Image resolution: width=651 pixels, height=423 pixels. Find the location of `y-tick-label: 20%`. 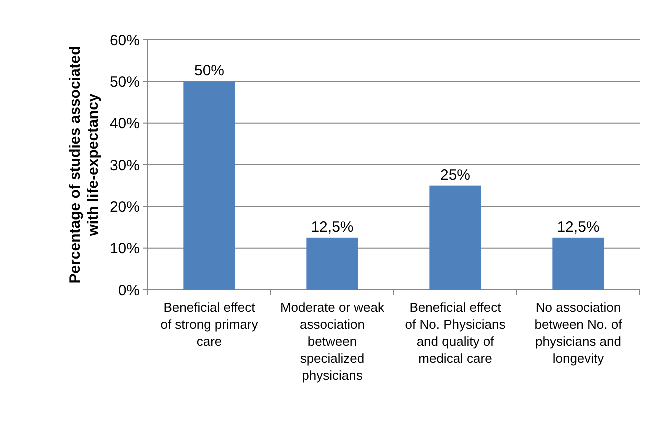

y-tick-label: 20% is located at coordinates (125, 207).